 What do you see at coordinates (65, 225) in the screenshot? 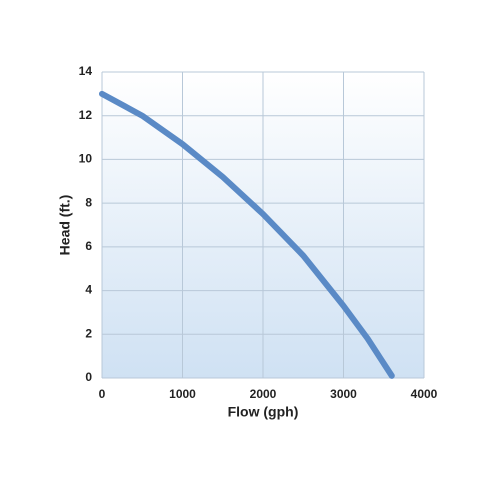
I see `y-axis-title: Head (ft.)` at bounding box center [65, 225].